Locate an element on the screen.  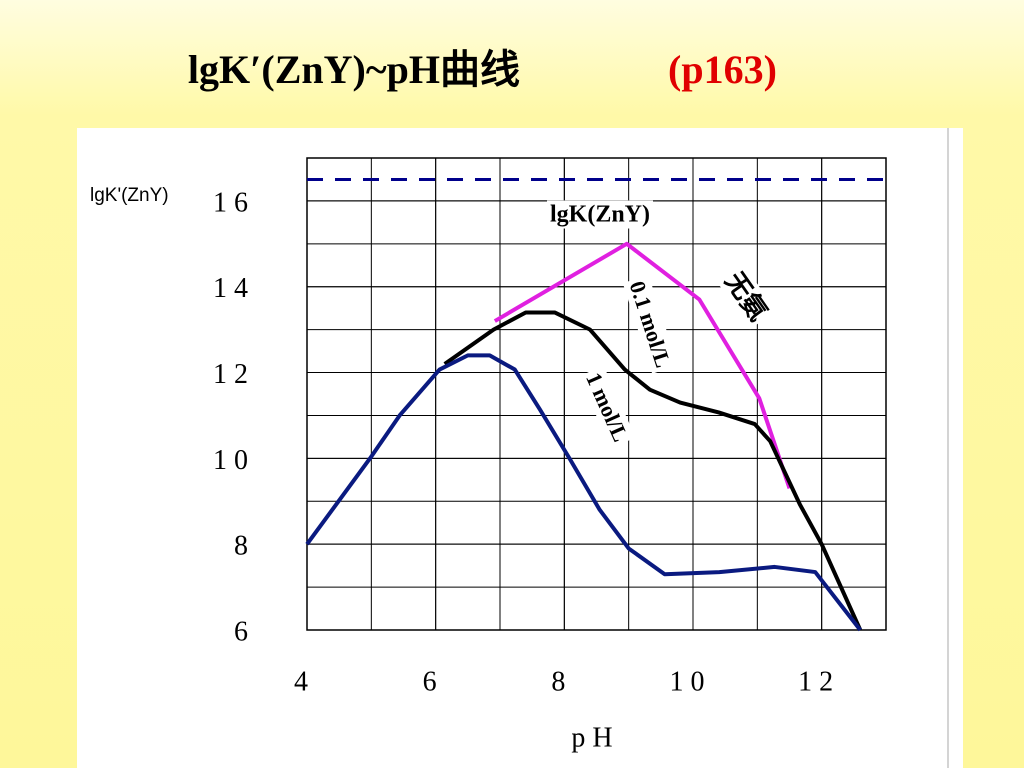
x-tick-label: 1 2 is located at coordinates (815, 681).